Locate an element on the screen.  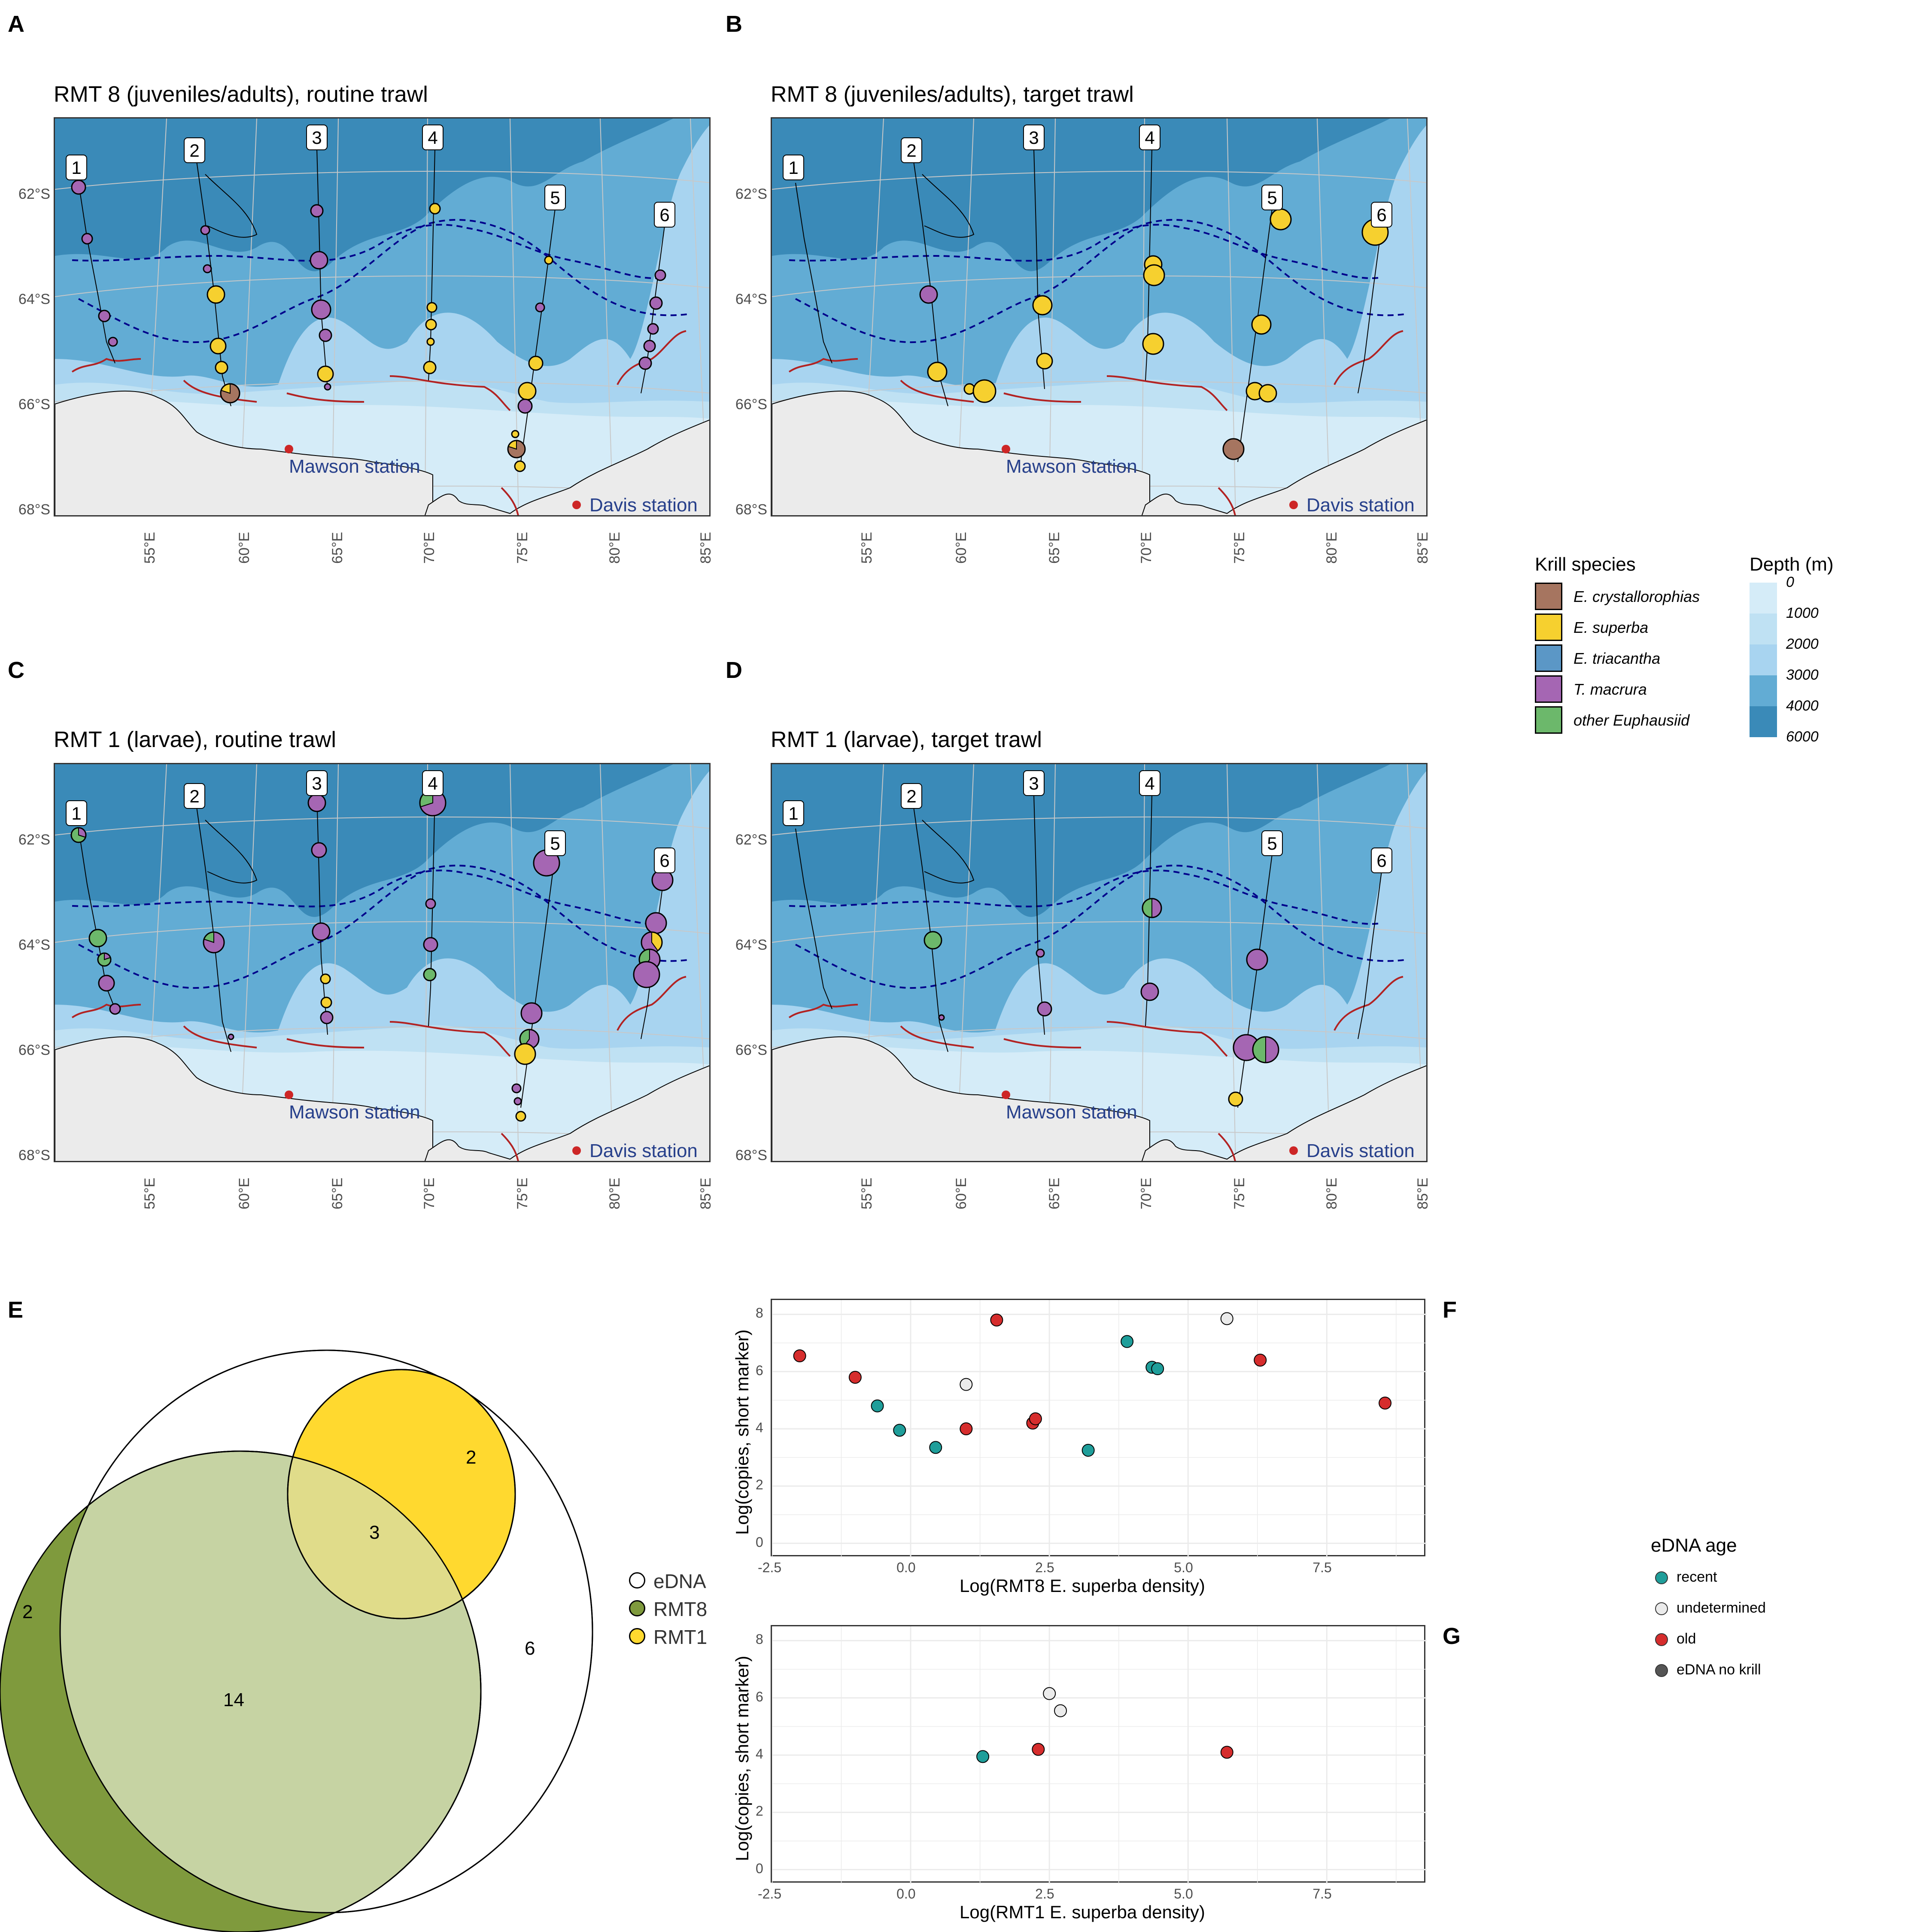
panel-label-c: C is located at coordinates (16, 670).